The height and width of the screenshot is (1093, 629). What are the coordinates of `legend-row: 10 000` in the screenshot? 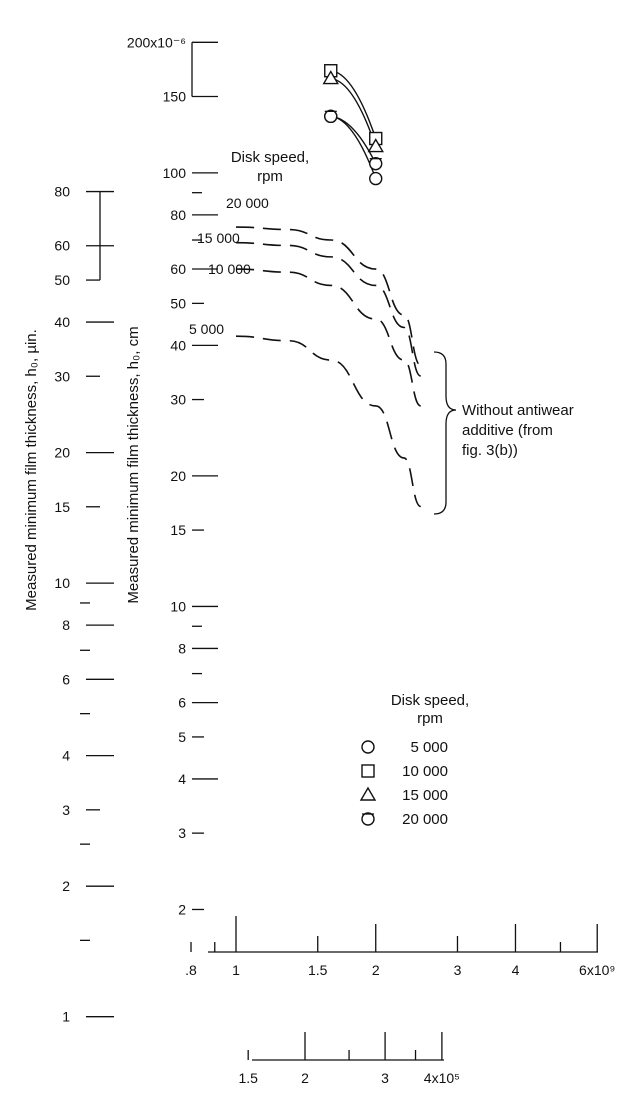 It's located at (404, 771).